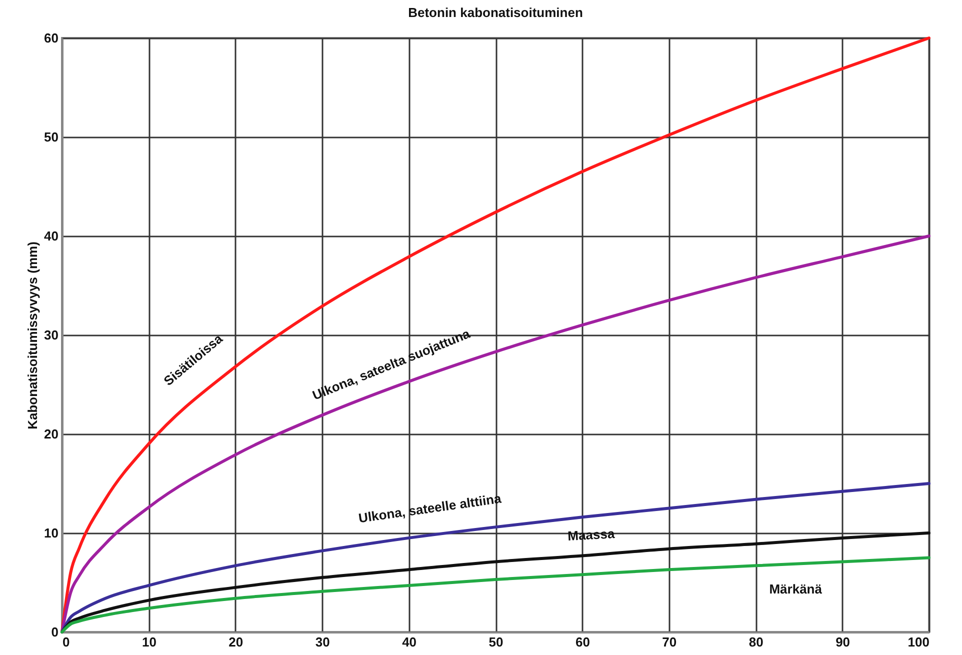 The image size is (962, 655). I want to click on y-tick-label: 40, so click(51, 236).